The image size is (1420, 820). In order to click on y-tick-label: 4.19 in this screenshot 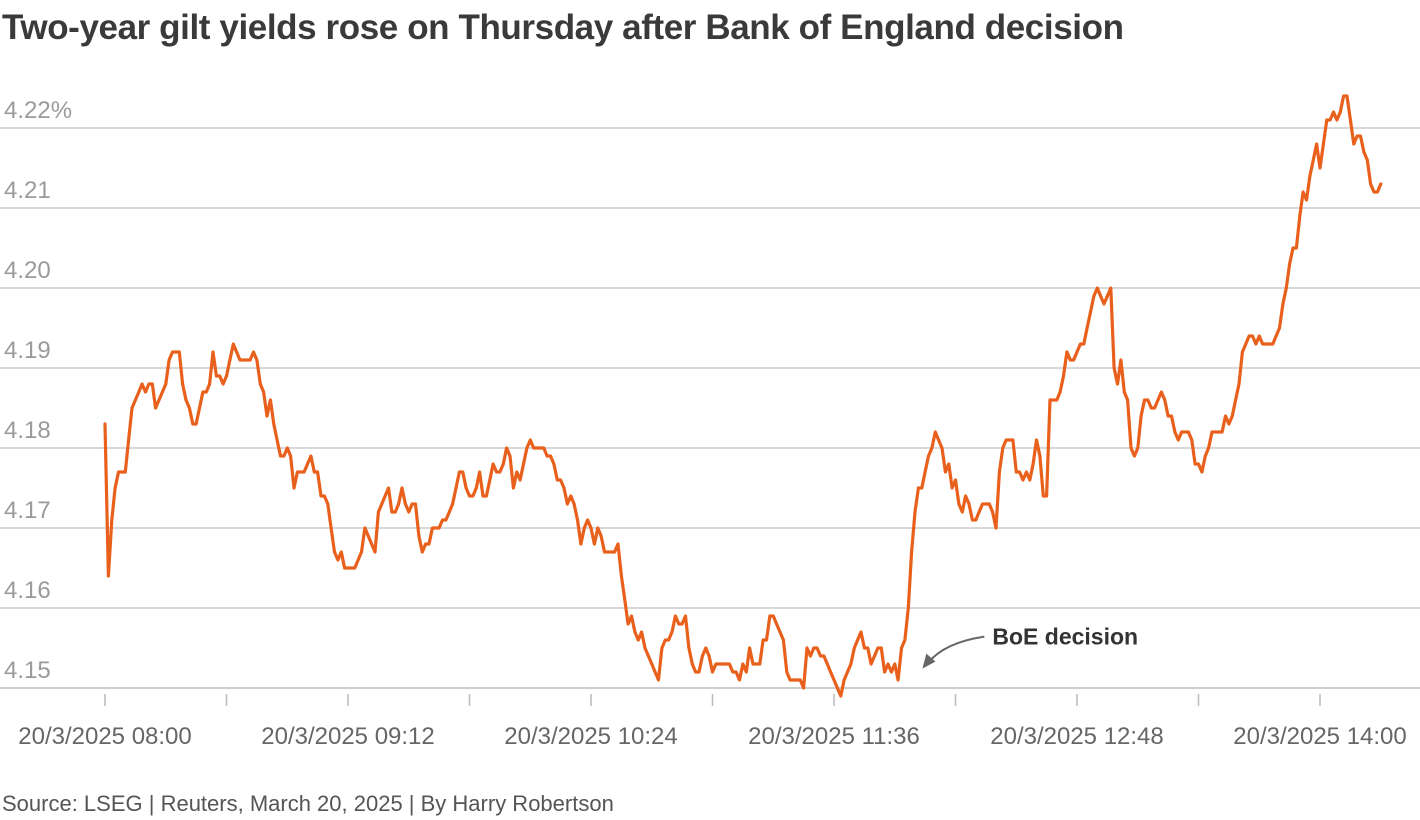, I will do `click(27, 350)`.